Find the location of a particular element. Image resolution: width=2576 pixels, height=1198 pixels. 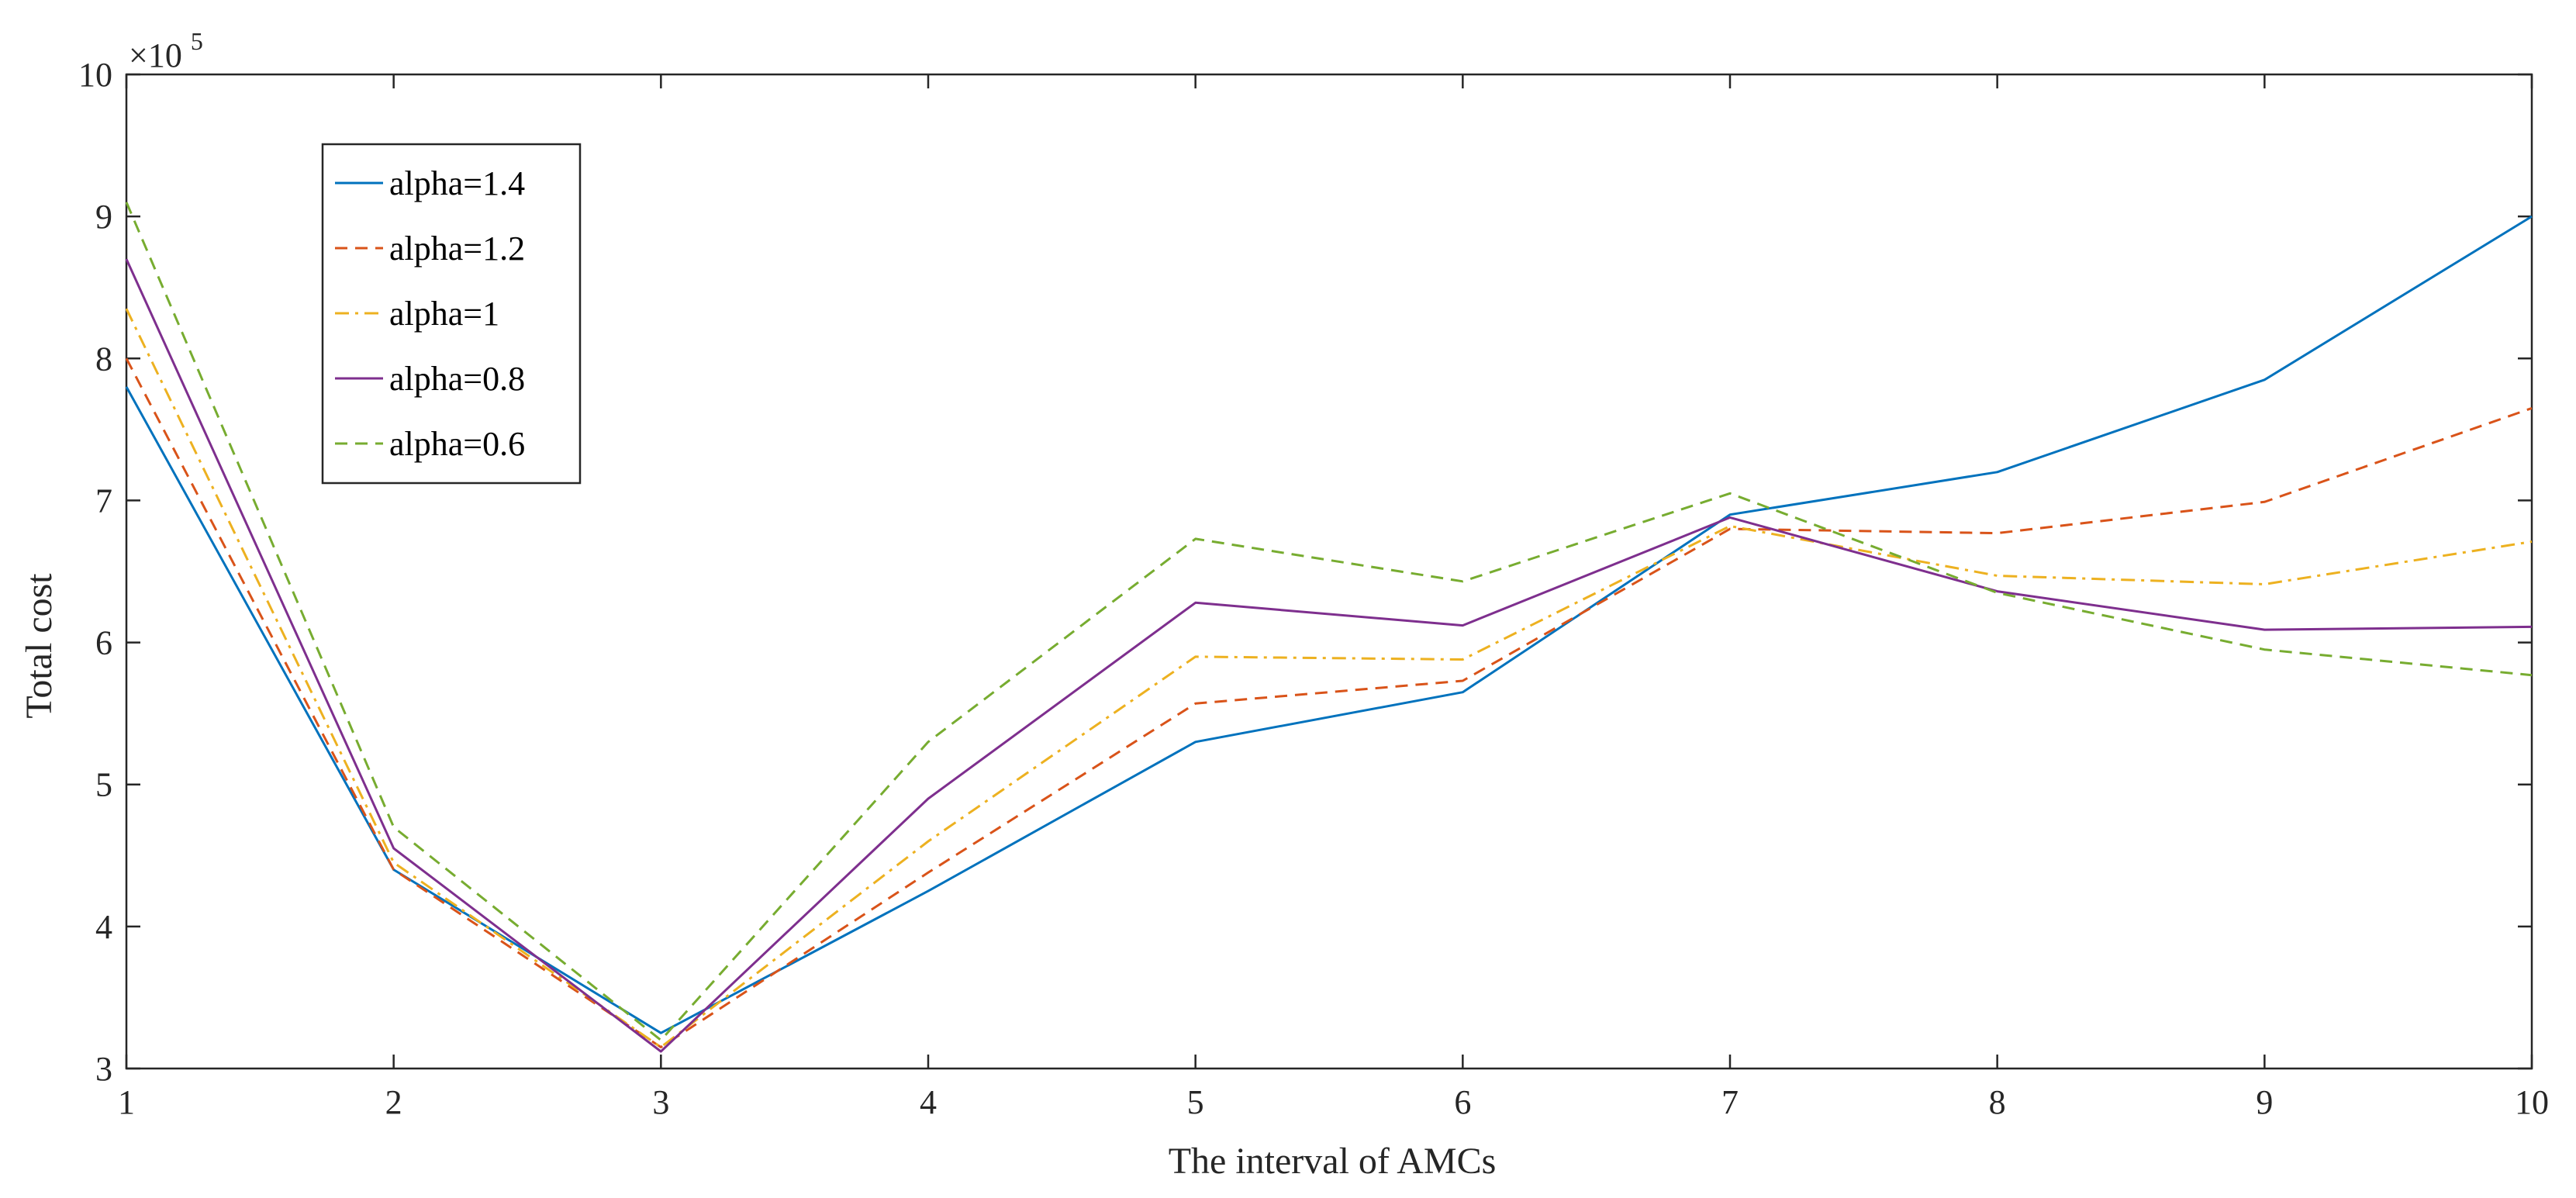

x-tick-label-2: 2 is located at coordinates (393, 1102).